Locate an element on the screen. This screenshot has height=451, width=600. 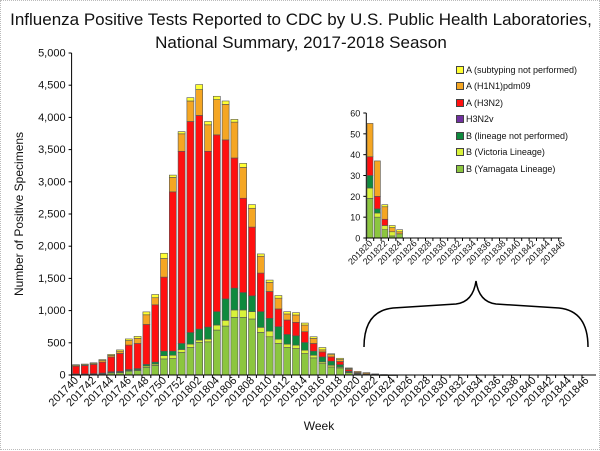
legend-item: B (Victoria Lineage) is located at coordinates (500, 152).